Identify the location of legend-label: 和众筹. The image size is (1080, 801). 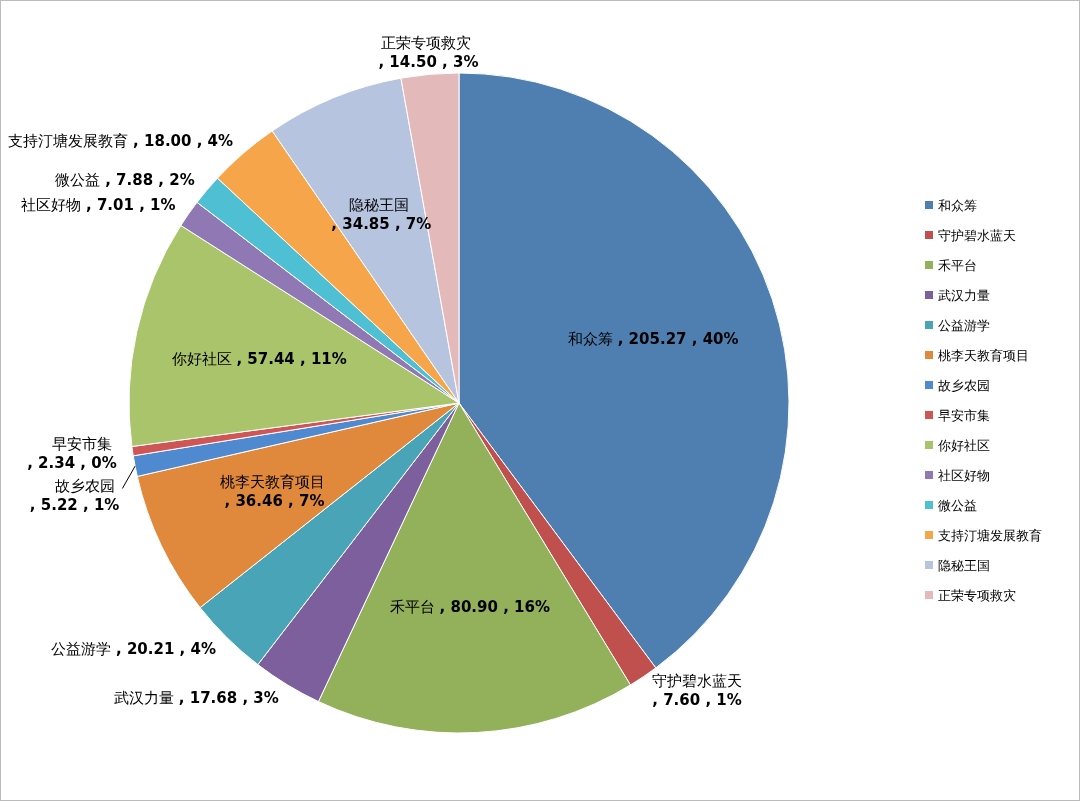
(957, 205).